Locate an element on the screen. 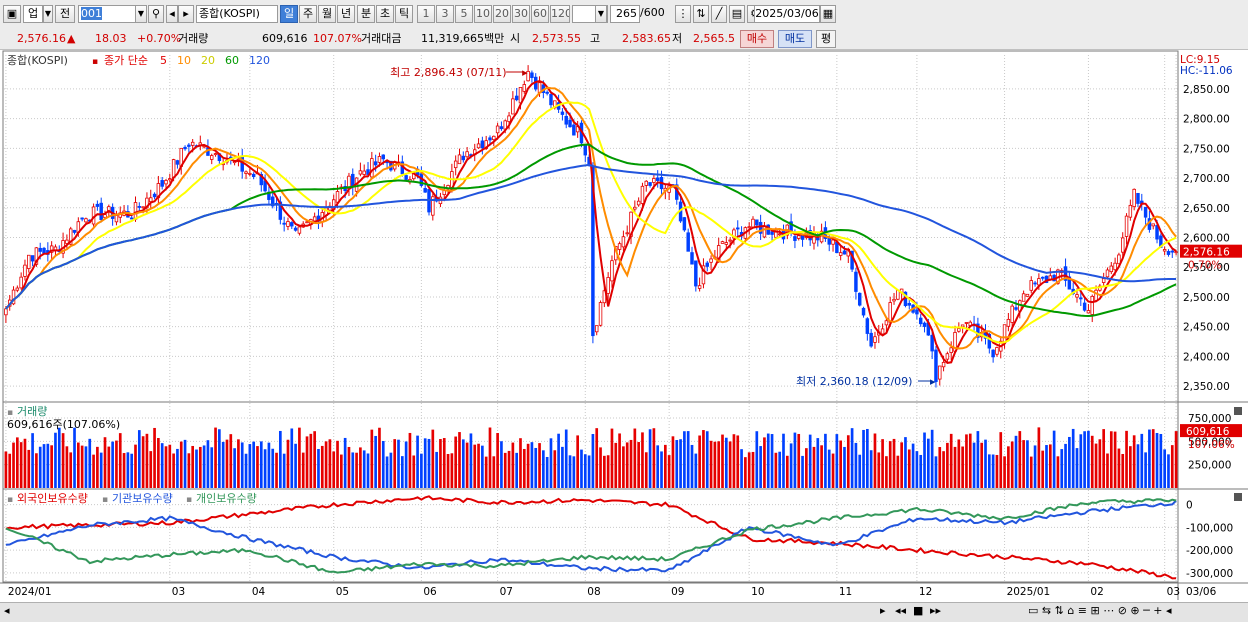  unit-30: 30 is located at coordinates (521, 14).